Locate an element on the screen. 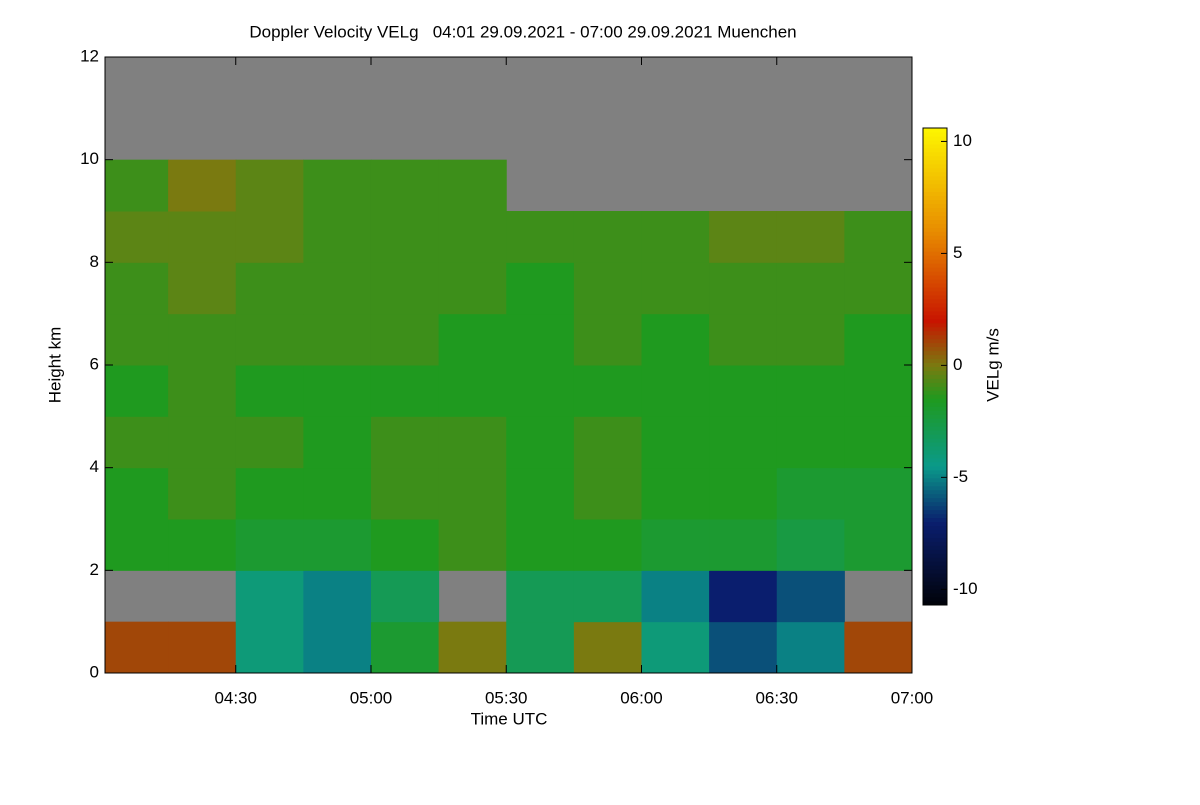  y-tick-label: 0 is located at coordinates (94, 671).